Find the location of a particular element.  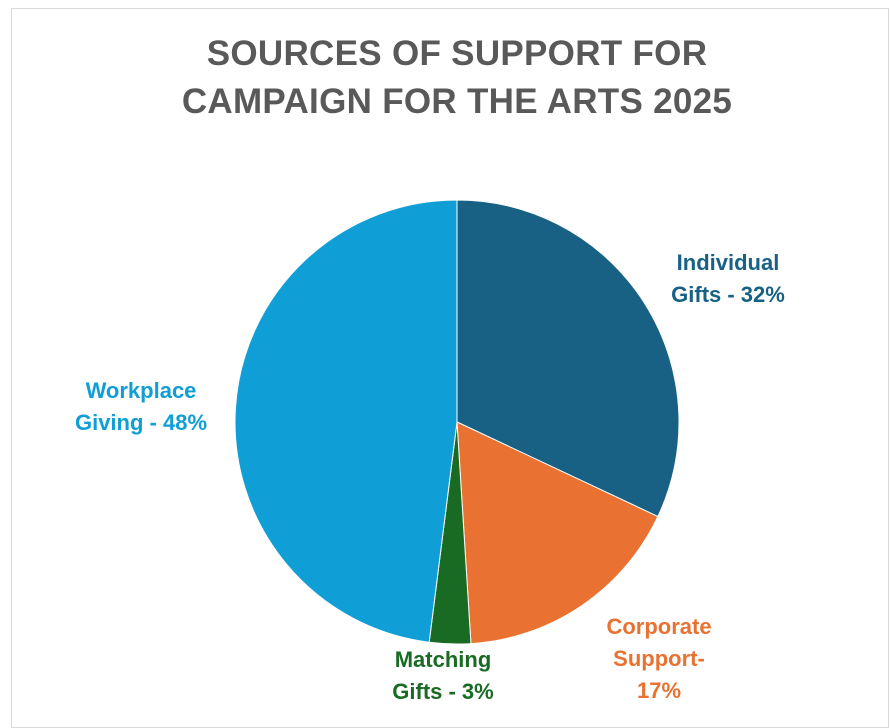

data-label-individual: Individual Gifts - 32% is located at coordinates (728, 278).